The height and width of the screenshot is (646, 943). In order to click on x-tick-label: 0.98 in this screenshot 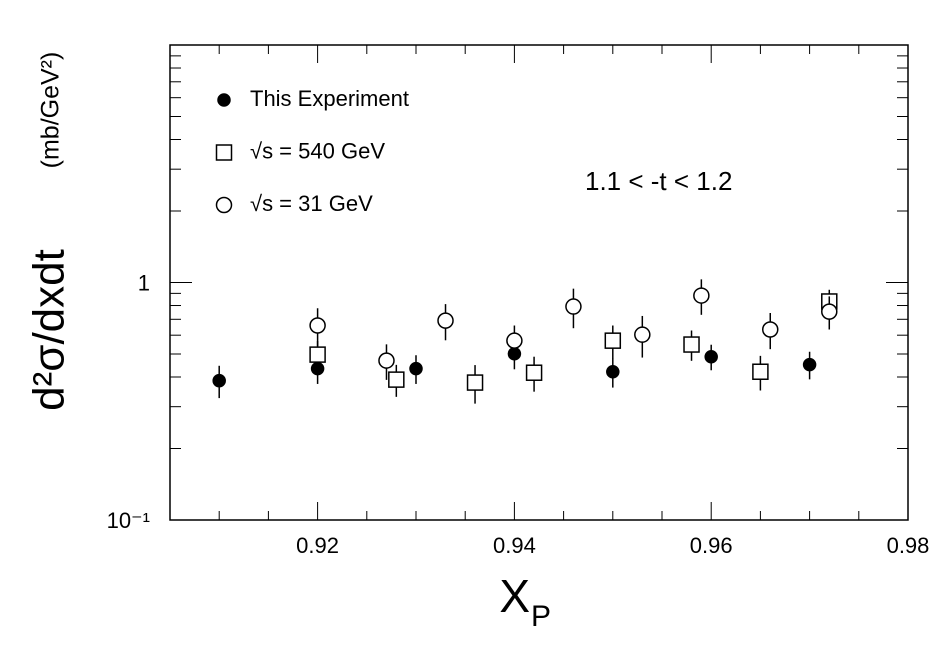, I will do `click(908, 545)`.